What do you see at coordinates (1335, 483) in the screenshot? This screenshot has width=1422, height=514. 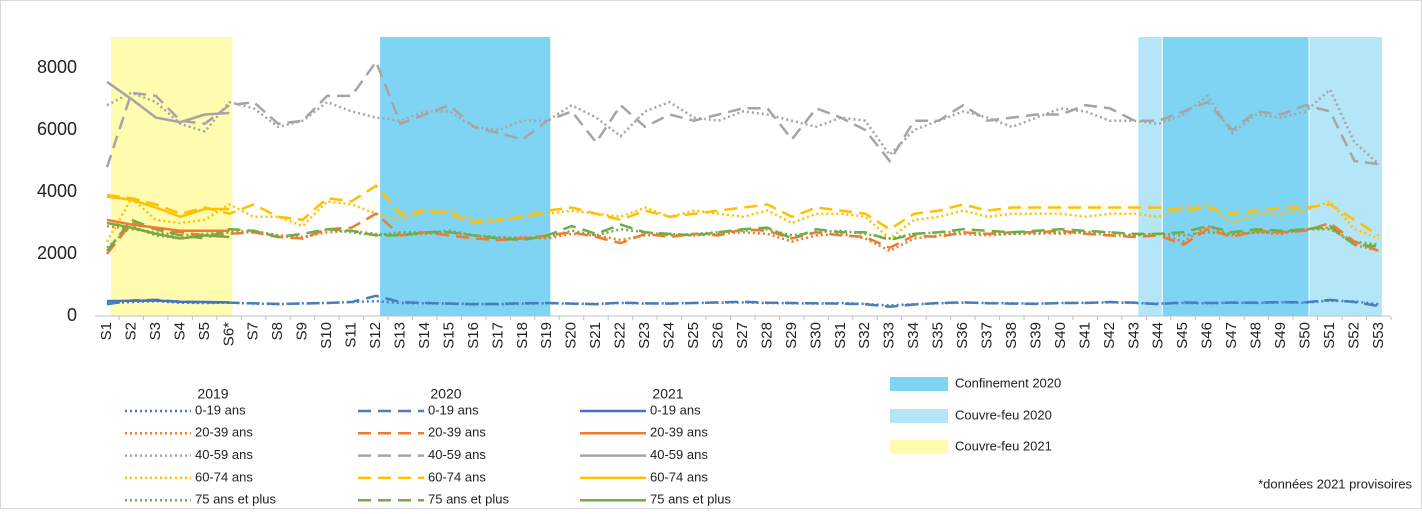 I see `annotation: *données 2021 provisoires` at bounding box center [1335, 483].